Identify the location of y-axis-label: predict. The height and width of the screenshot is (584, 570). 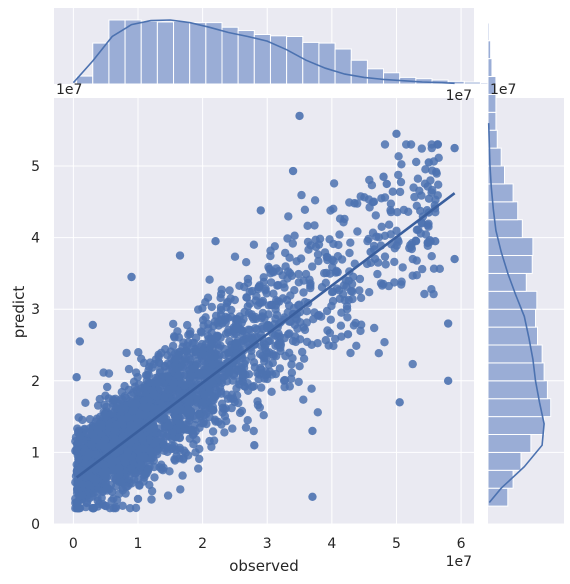
(19, 312).